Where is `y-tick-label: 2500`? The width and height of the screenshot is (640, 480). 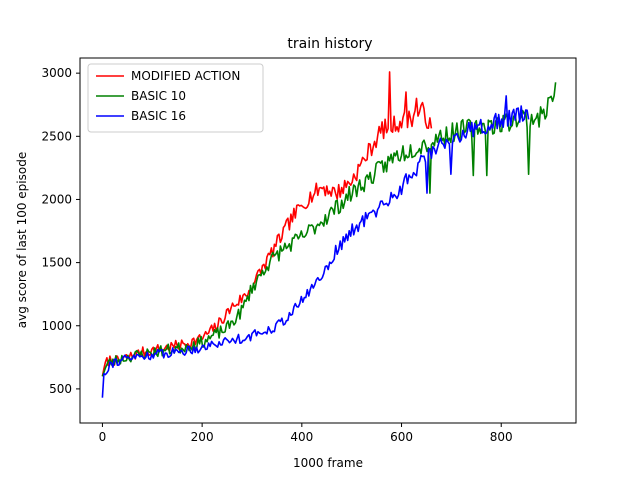
y-tick-label: 2500 is located at coordinates (56, 136).